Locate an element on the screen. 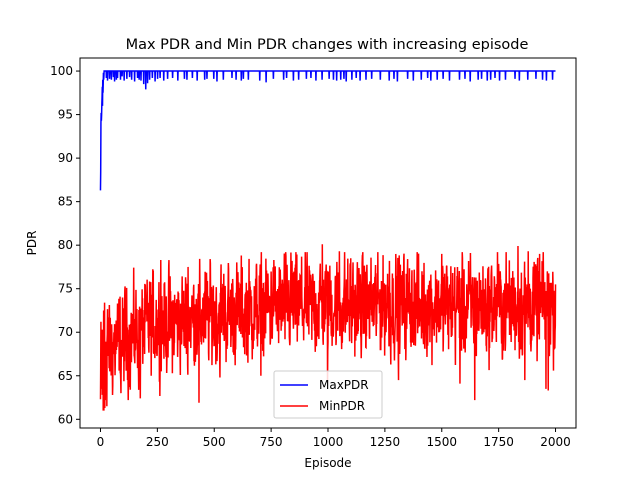 This screenshot has height=480, width=640. x-tick-label: 500 is located at coordinates (214, 442).